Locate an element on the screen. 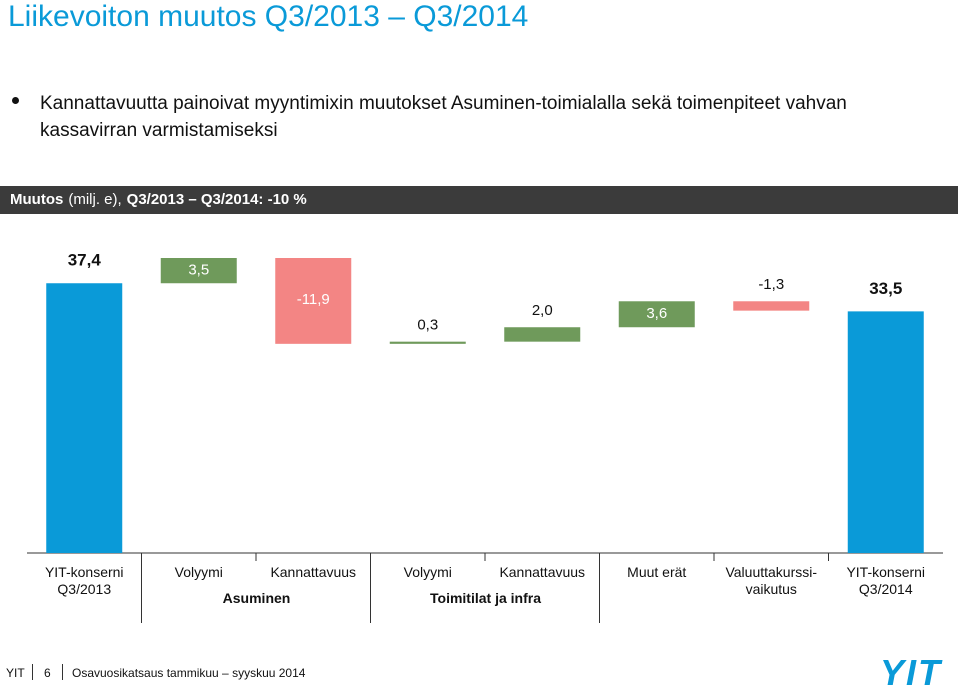 This screenshot has height=688, width=960. value-label: 3,6 is located at coordinates (656, 313).